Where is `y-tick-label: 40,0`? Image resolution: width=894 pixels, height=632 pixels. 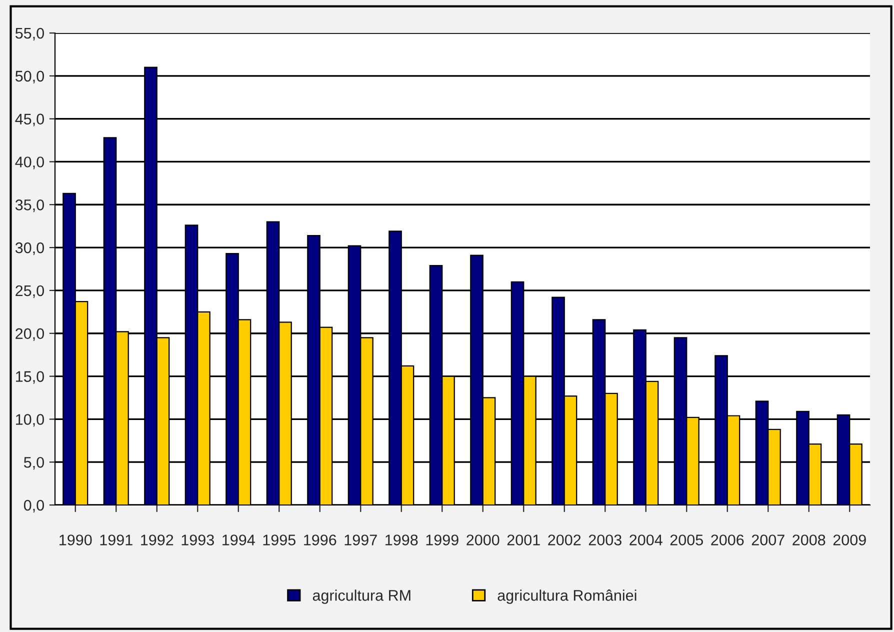
y-tick-label: 40,0 is located at coordinates (29, 163).